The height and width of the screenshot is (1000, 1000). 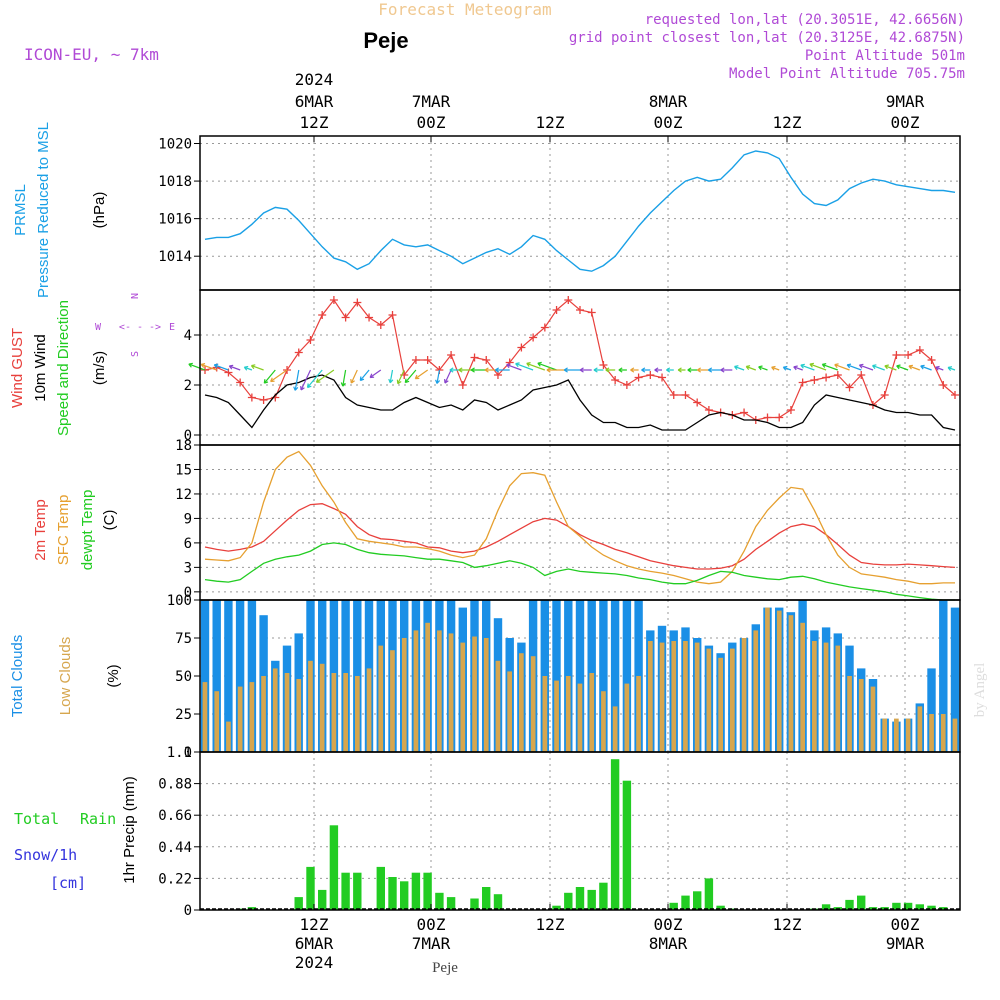 What do you see at coordinates (140, 327) in the screenshot?
I see `compass-arrow: <- - ->` at bounding box center [140, 327].